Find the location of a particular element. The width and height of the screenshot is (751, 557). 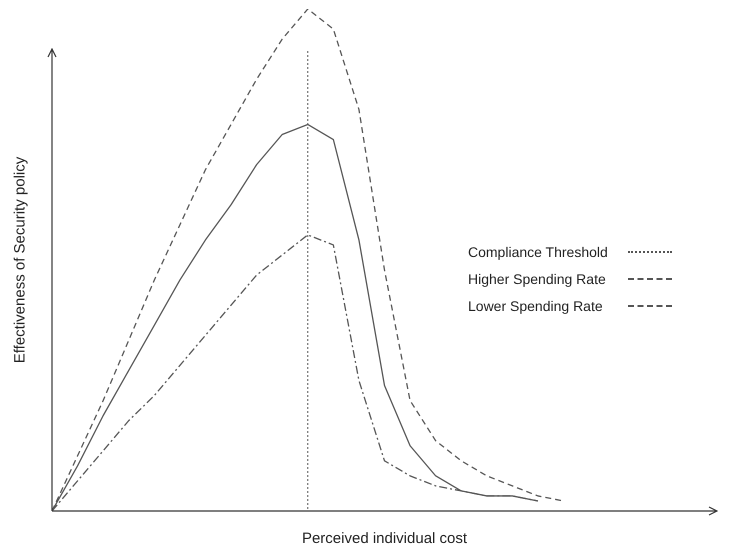

legend-label: Lower Spending Rate is located at coordinates (536, 306).